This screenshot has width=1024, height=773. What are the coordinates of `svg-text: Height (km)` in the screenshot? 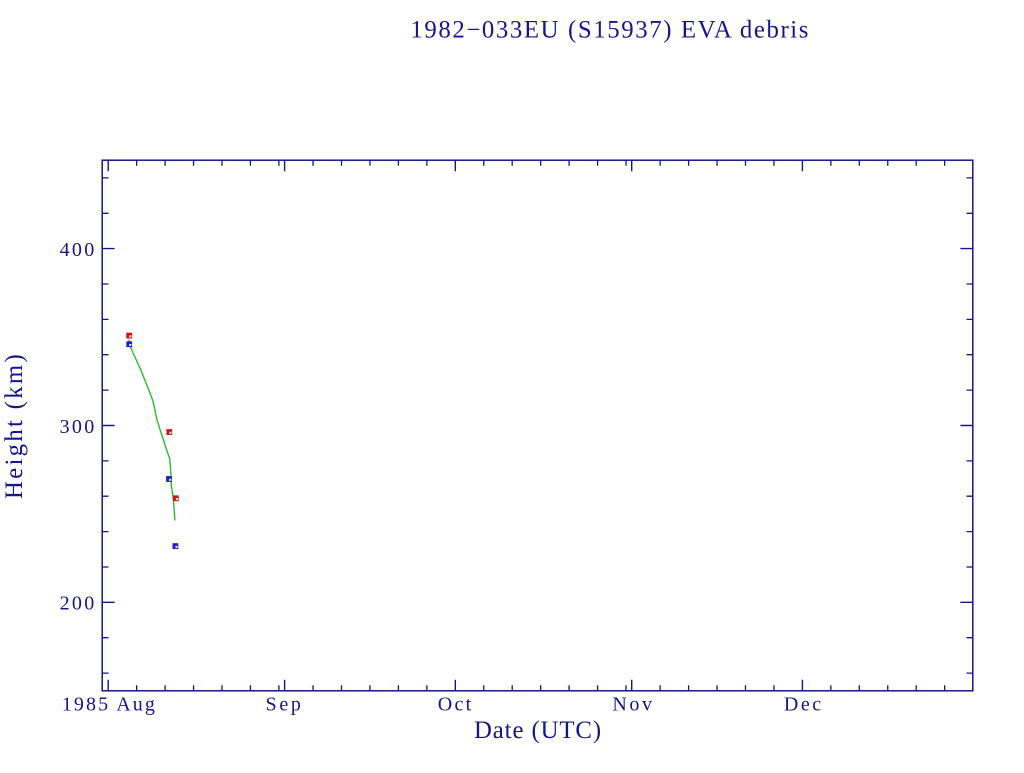 It's located at (14, 425).